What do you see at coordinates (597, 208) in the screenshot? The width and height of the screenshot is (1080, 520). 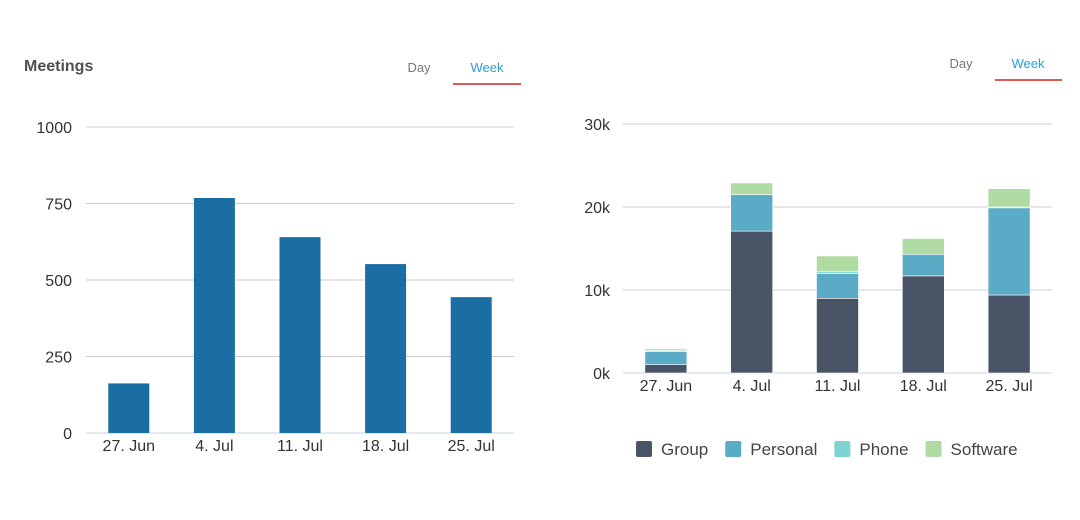 I see `y-tick-label: 20k` at bounding box center [597, 208].